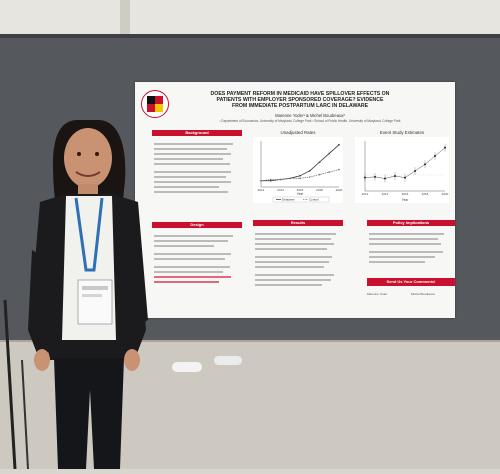 The image size is (500, 474). Describe the element at coordinates (250, 341) in the screenshot. I see `floor-edge` at that location.